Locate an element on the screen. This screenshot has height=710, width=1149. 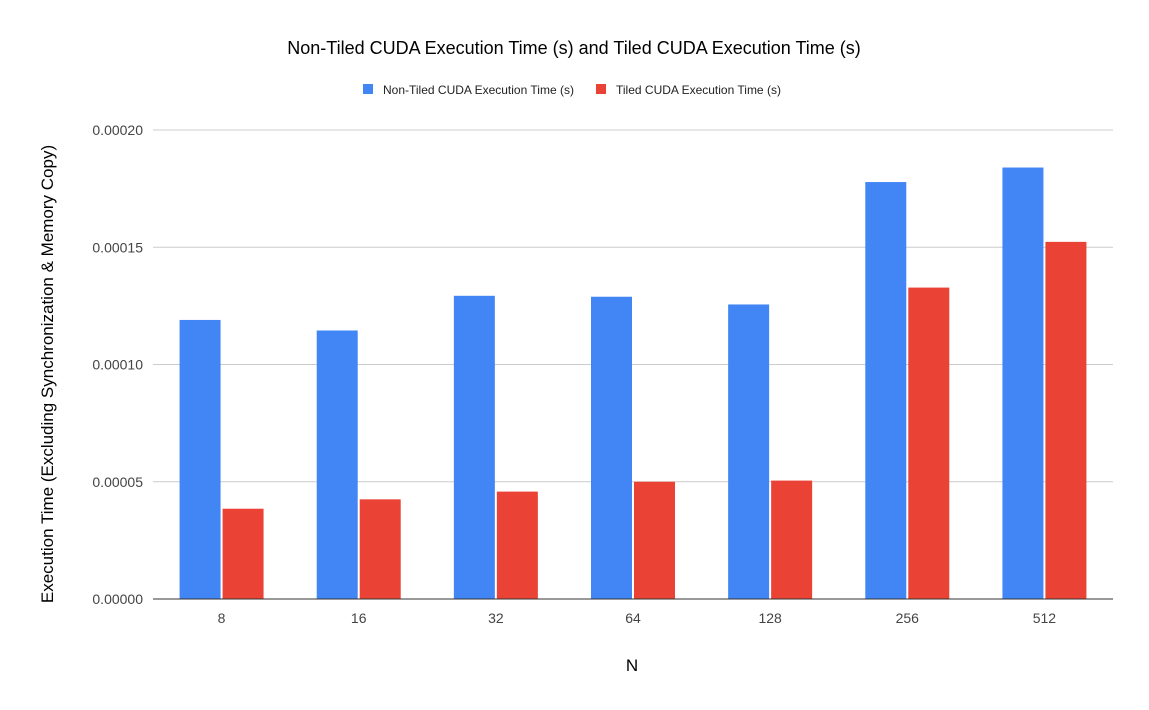
x-tick-label: 8 is located at coordinates (222, 618).